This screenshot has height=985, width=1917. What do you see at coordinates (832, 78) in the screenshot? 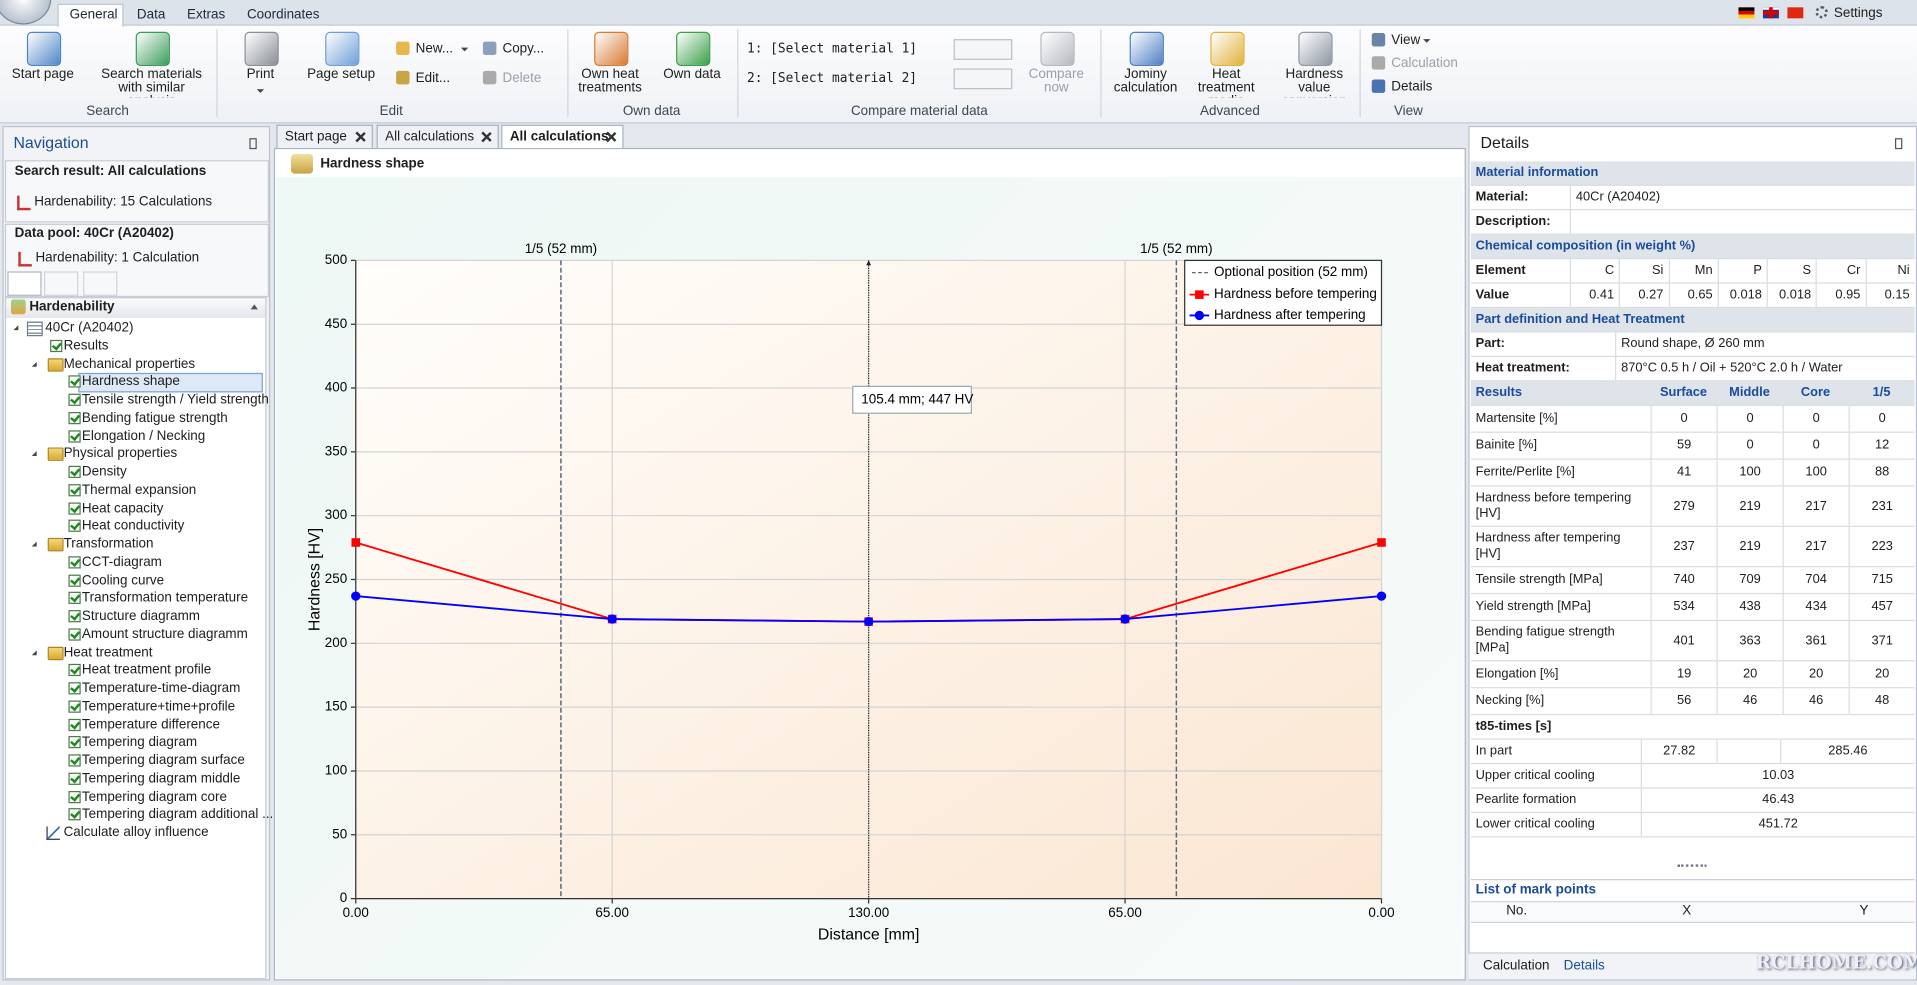
I see `ribbon-select-label: 2: [Select material 2]` at bounding box center [832, 78].